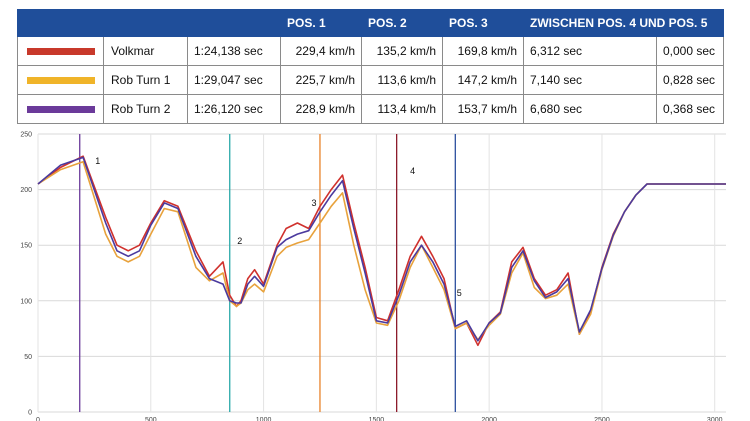 This screenshot has height=421, width=750. Describe the element at coordinates (483, 51) in the screenshot. I see `pos3-speed: 169,8 km/h` at that location.